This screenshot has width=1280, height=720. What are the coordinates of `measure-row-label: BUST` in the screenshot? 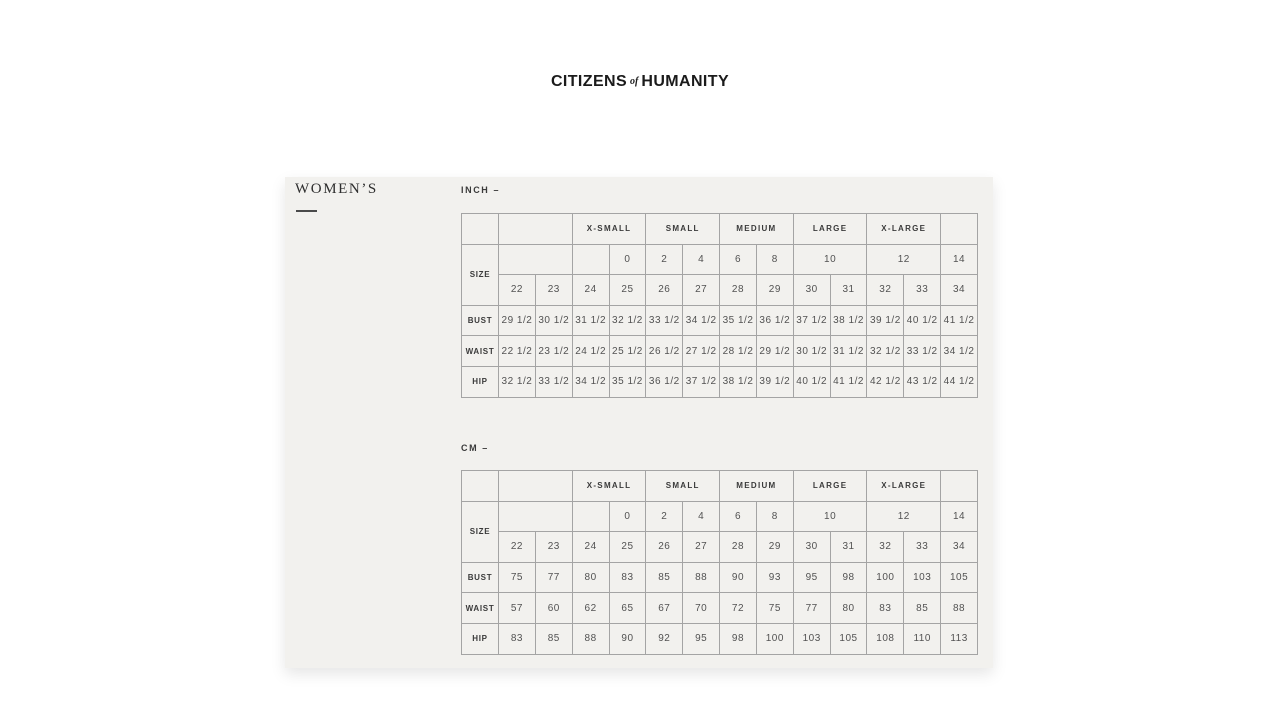 It's located at (480, 577).